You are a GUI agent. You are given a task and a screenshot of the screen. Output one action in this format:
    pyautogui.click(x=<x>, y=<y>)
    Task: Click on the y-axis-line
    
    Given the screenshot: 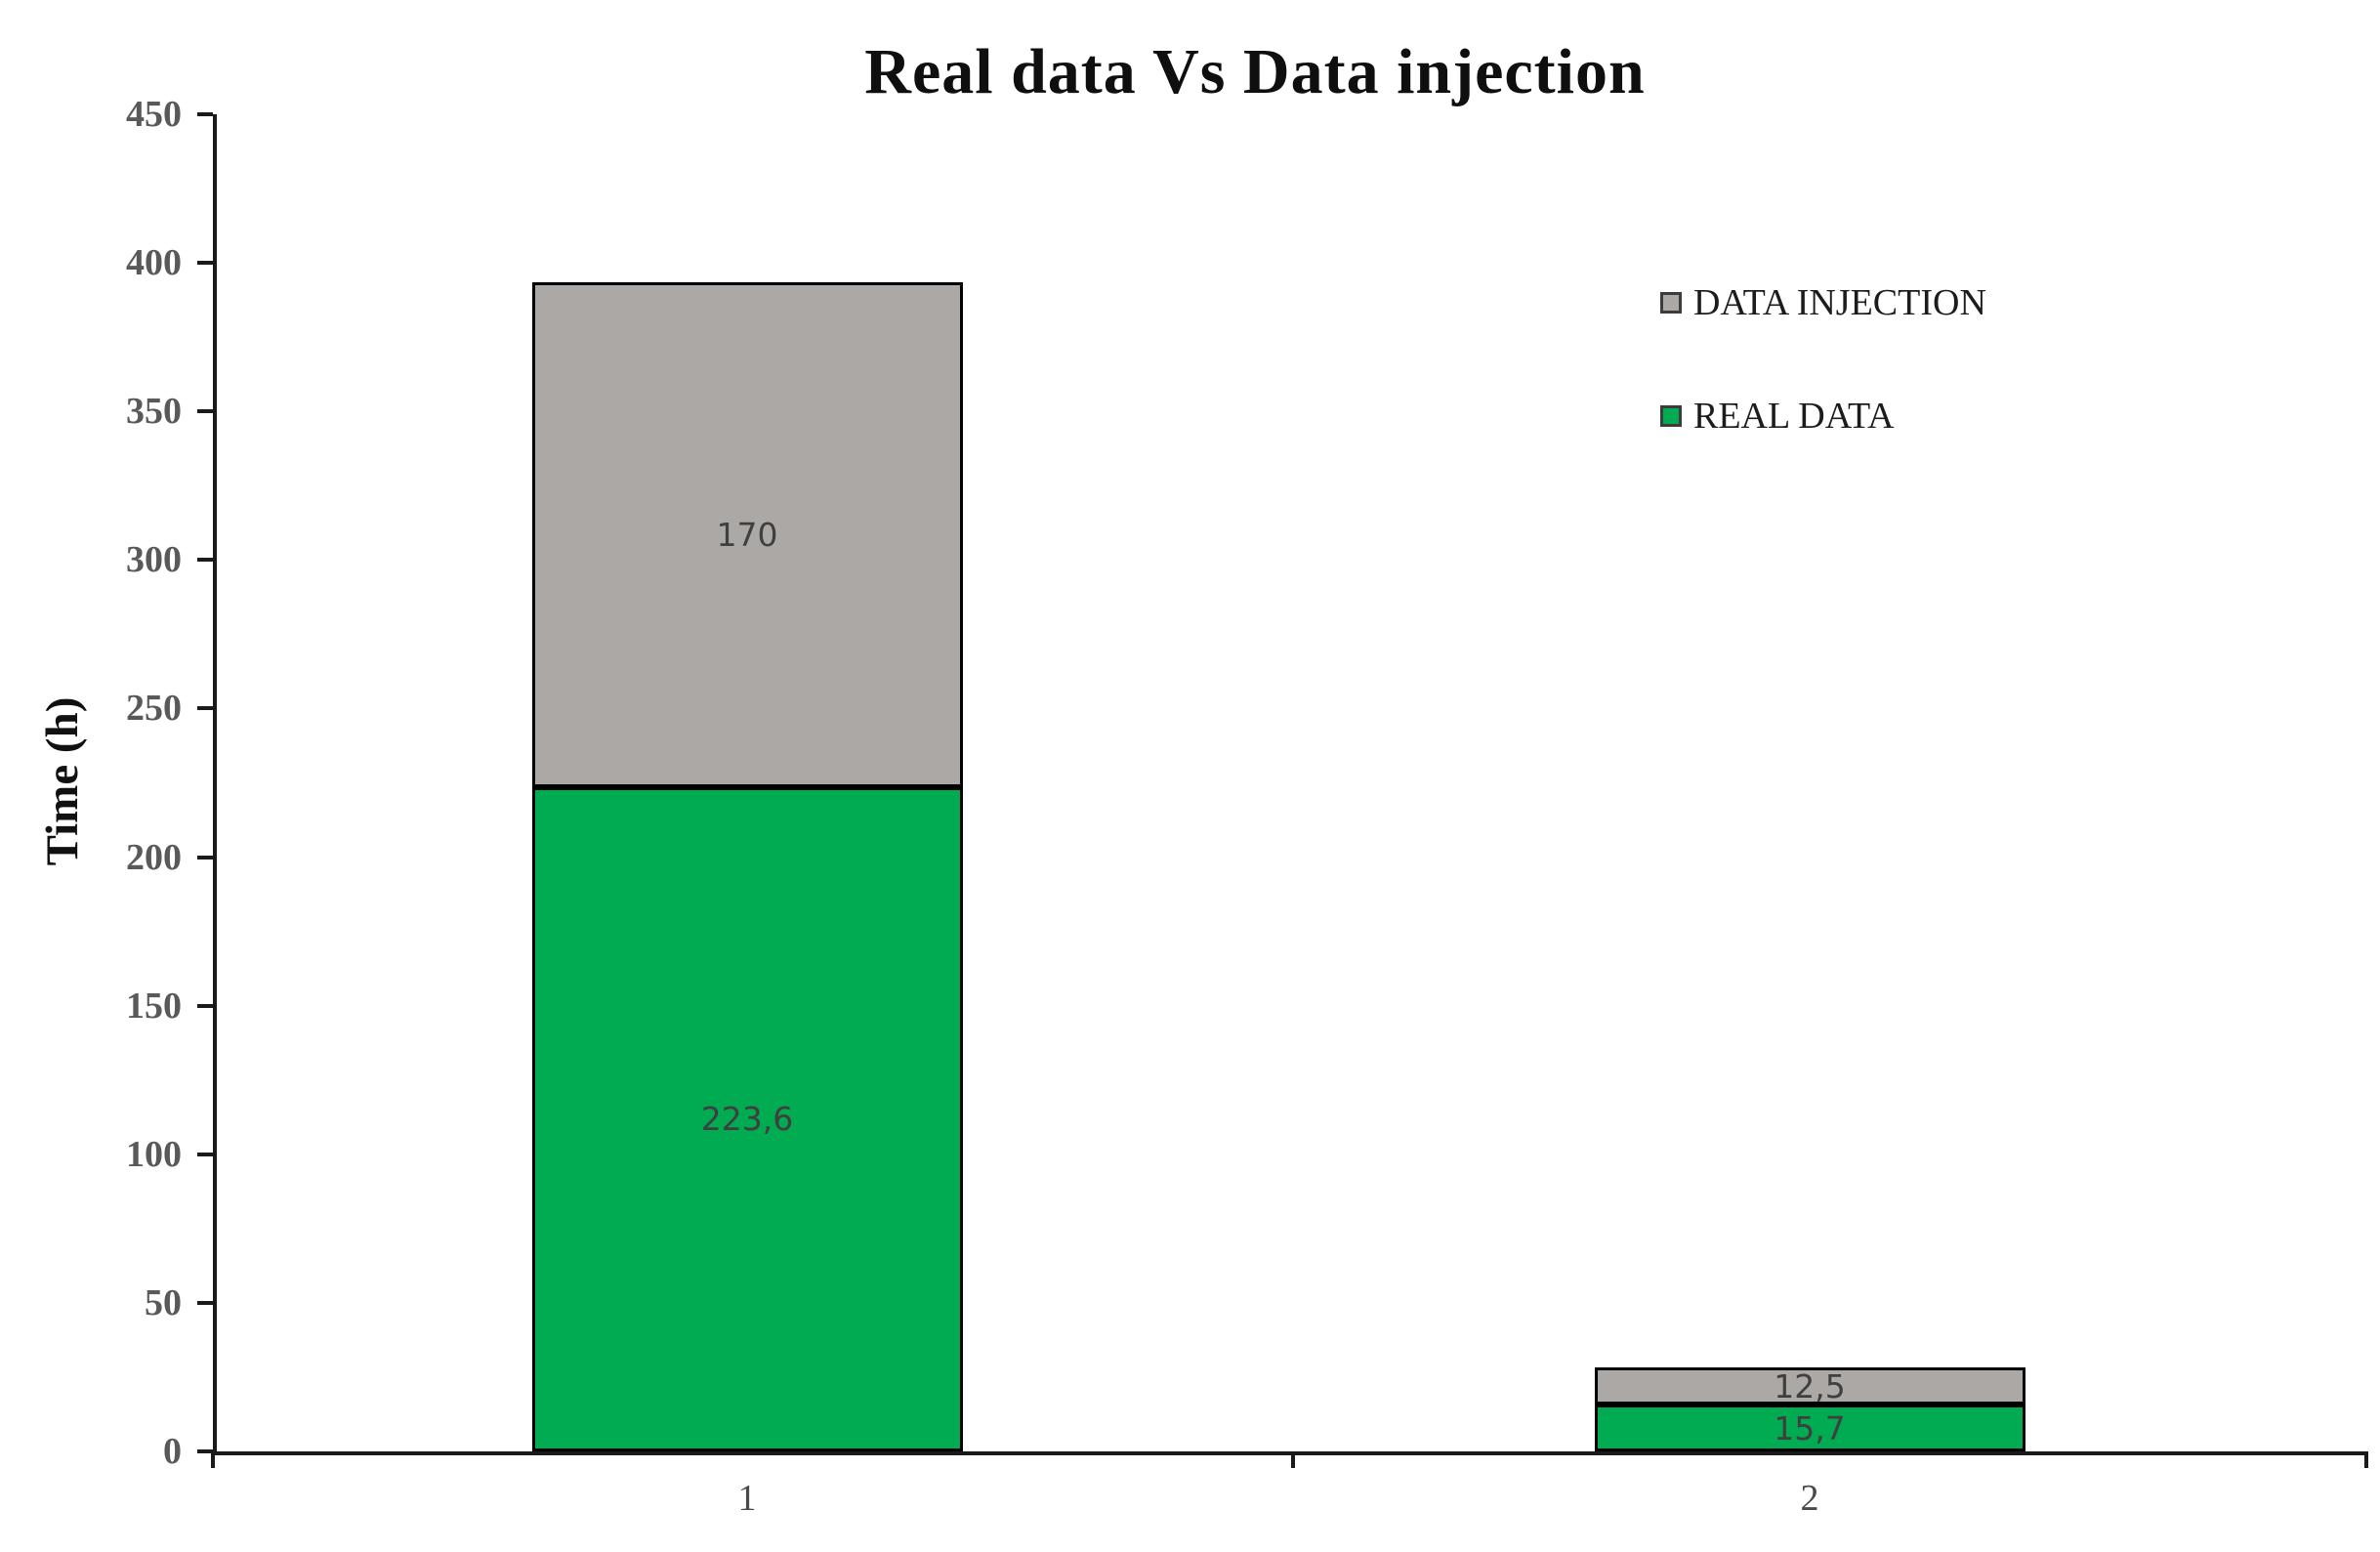 What is the action you would take?
    pyautogui.click(x=215, y=784)
    